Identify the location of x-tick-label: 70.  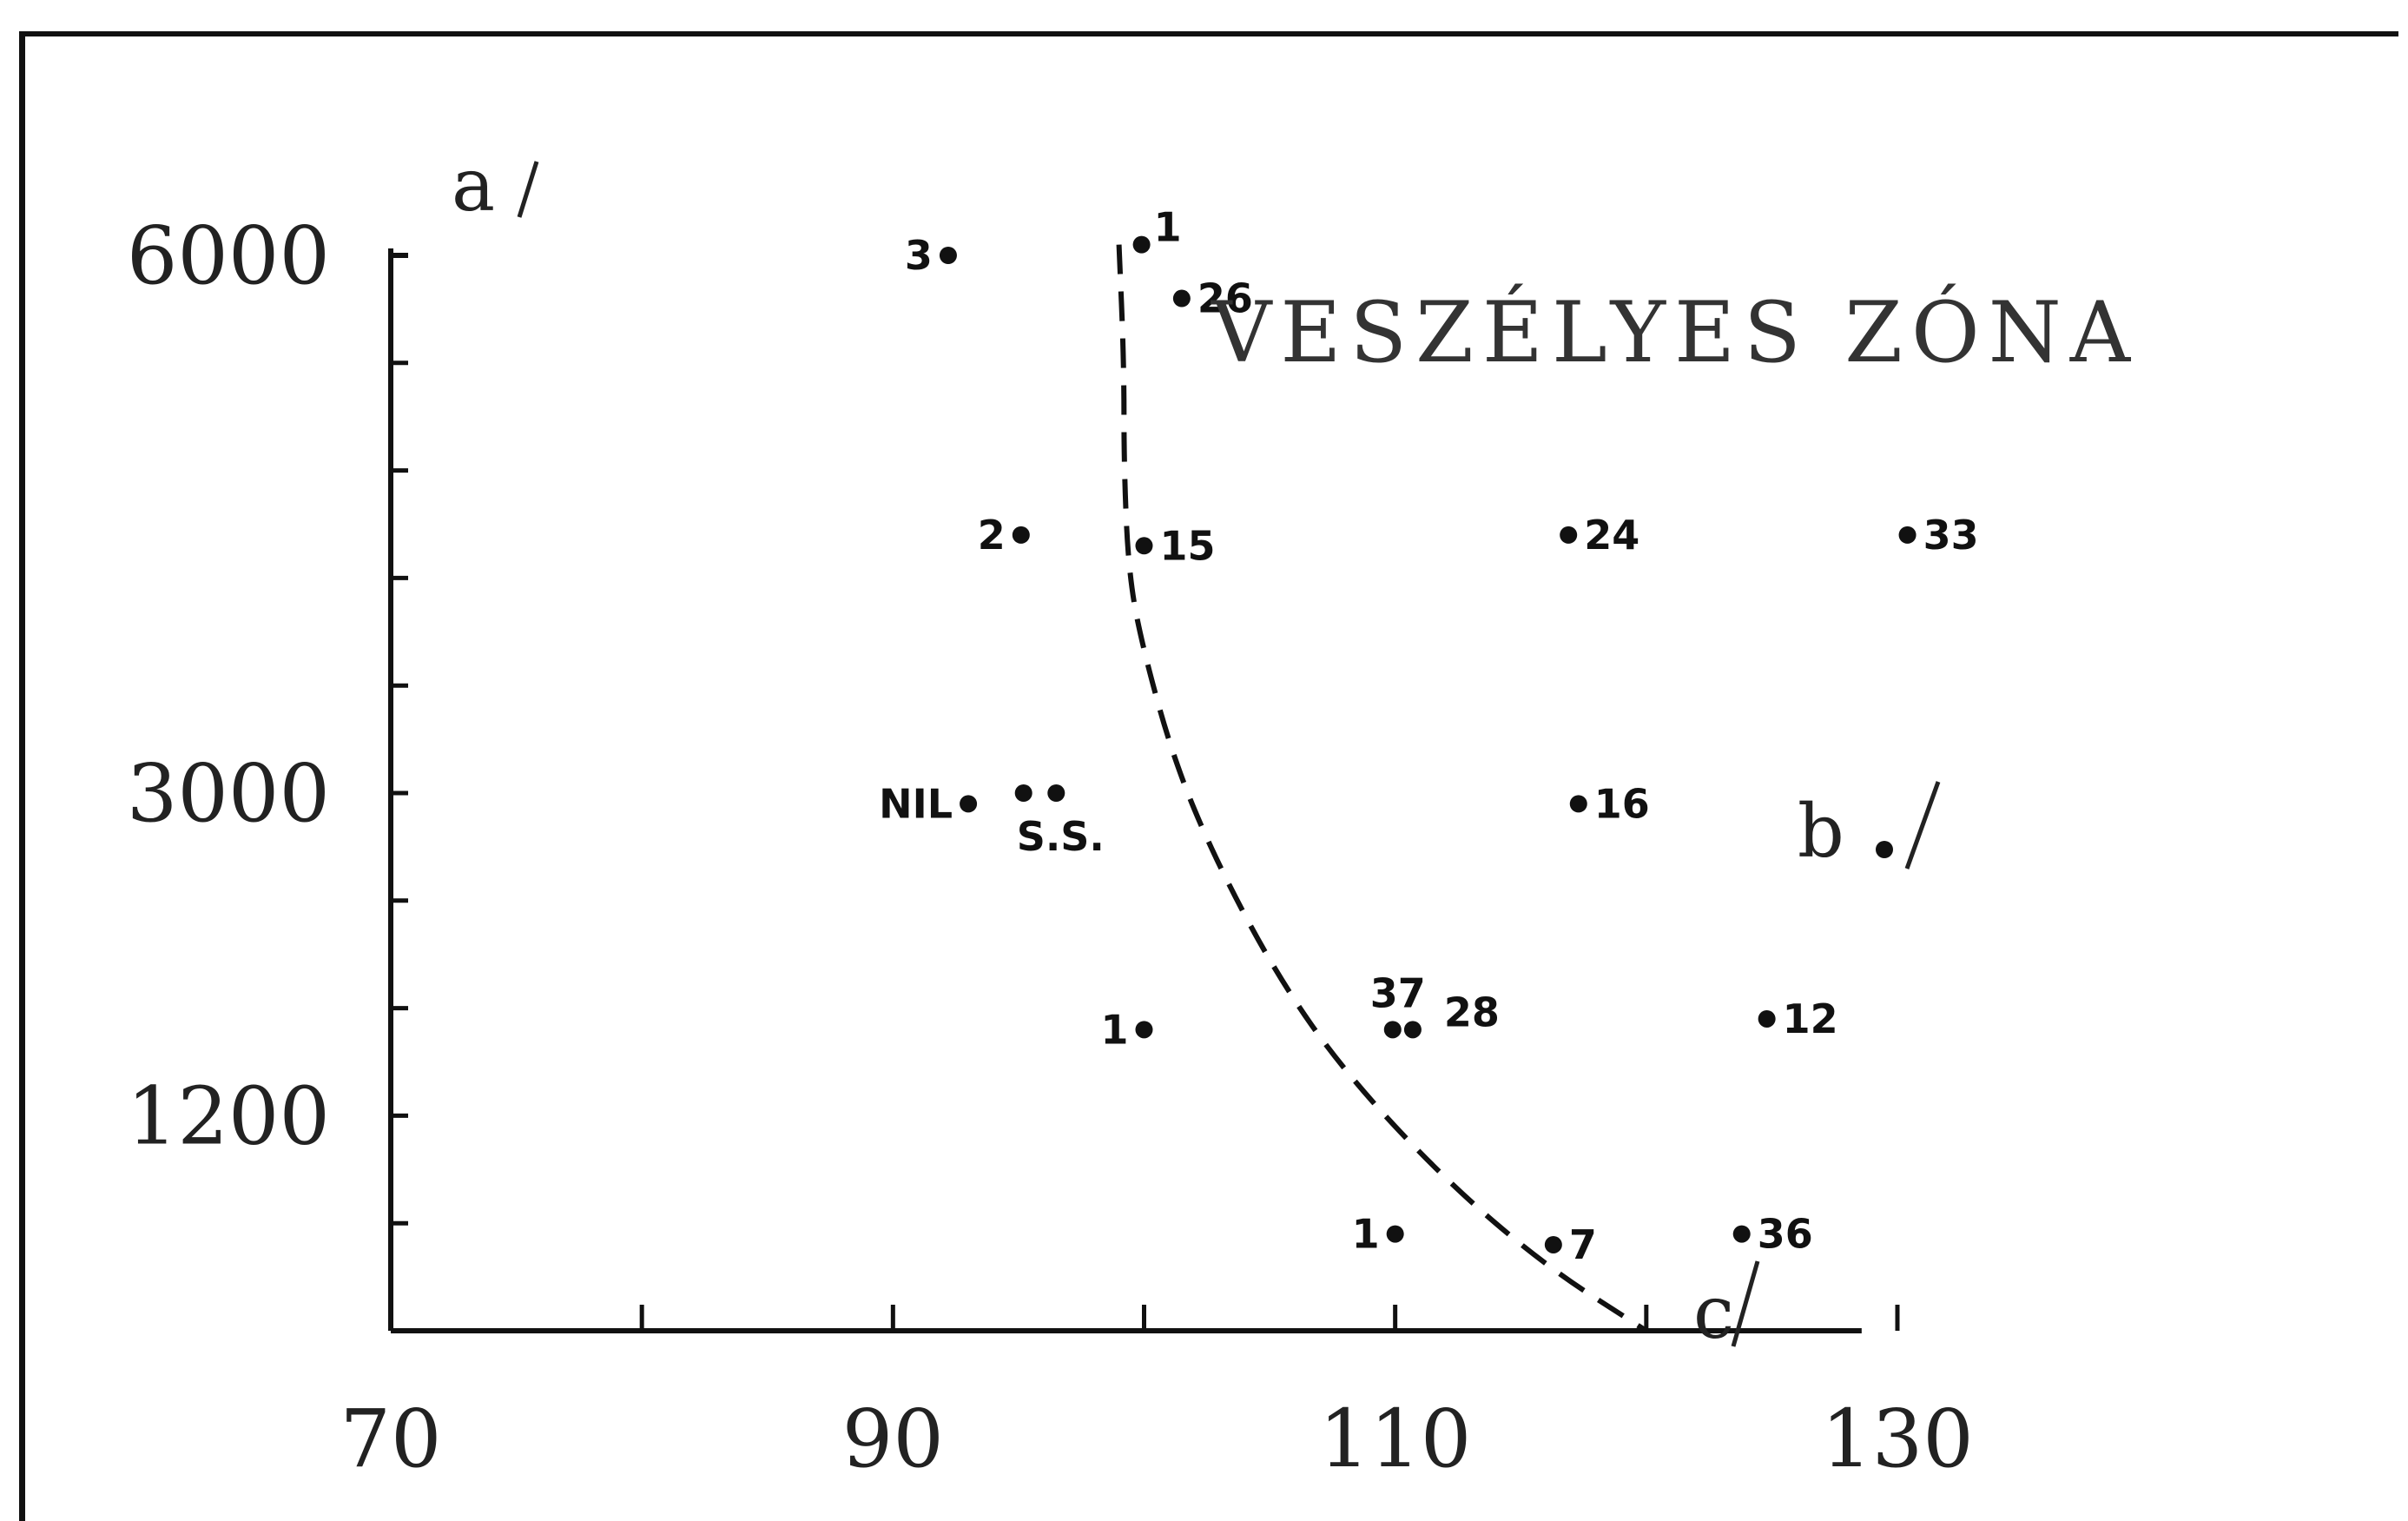
(390, 1438).